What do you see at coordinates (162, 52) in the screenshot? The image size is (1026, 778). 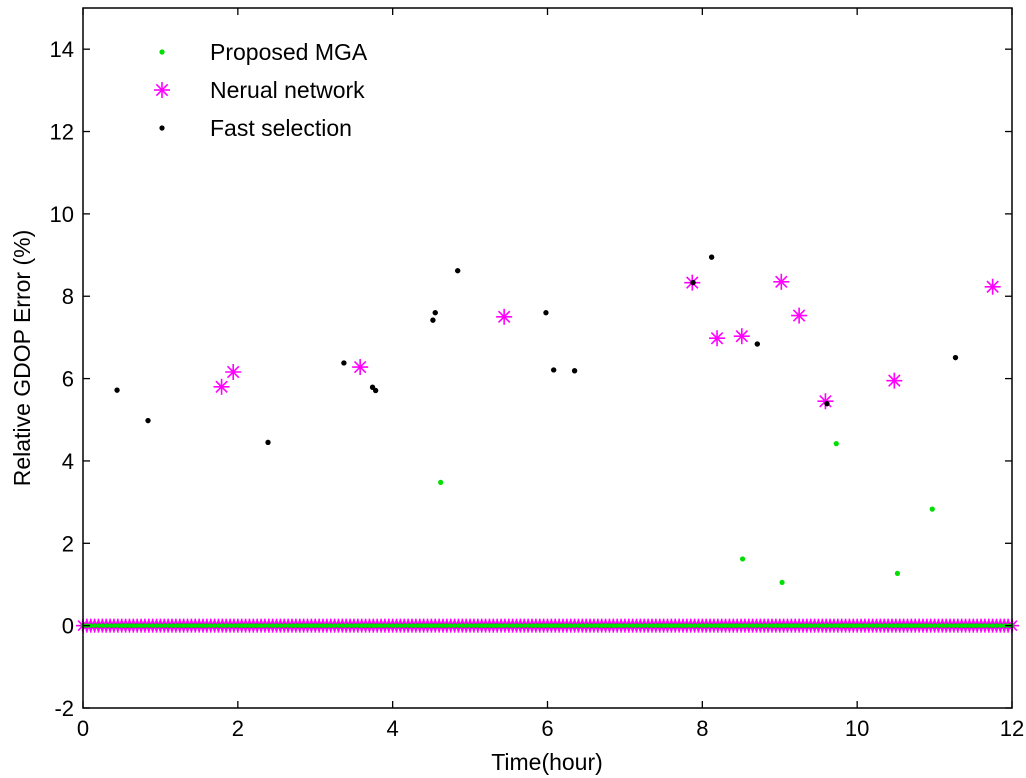 I see `legend-marker` at bounding box center [162, 52].